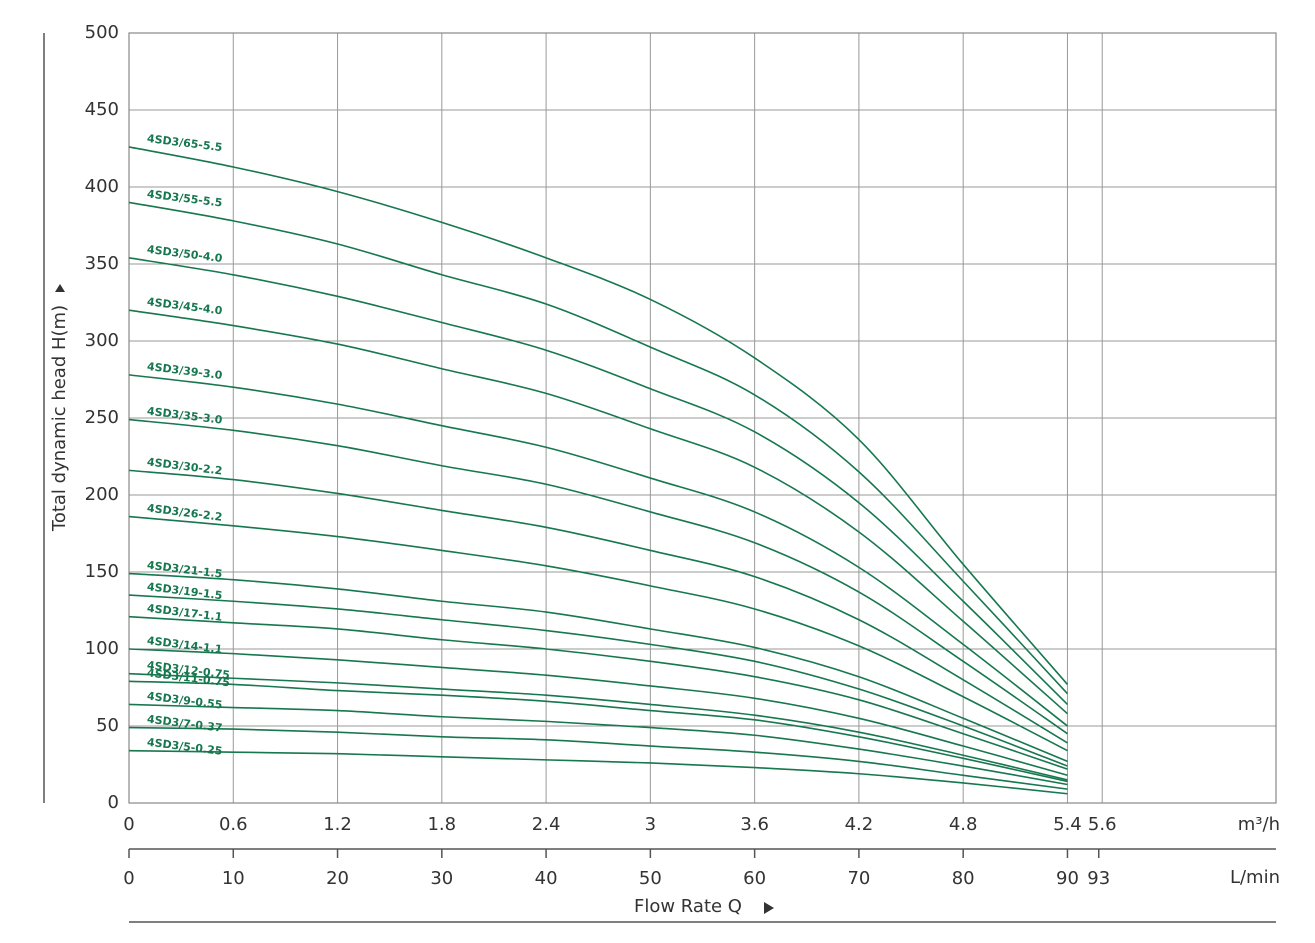  Describe the element at coordinates (184, 143) in the screenshot. I see `series-label: 4SD3/65-5.5` at that location.